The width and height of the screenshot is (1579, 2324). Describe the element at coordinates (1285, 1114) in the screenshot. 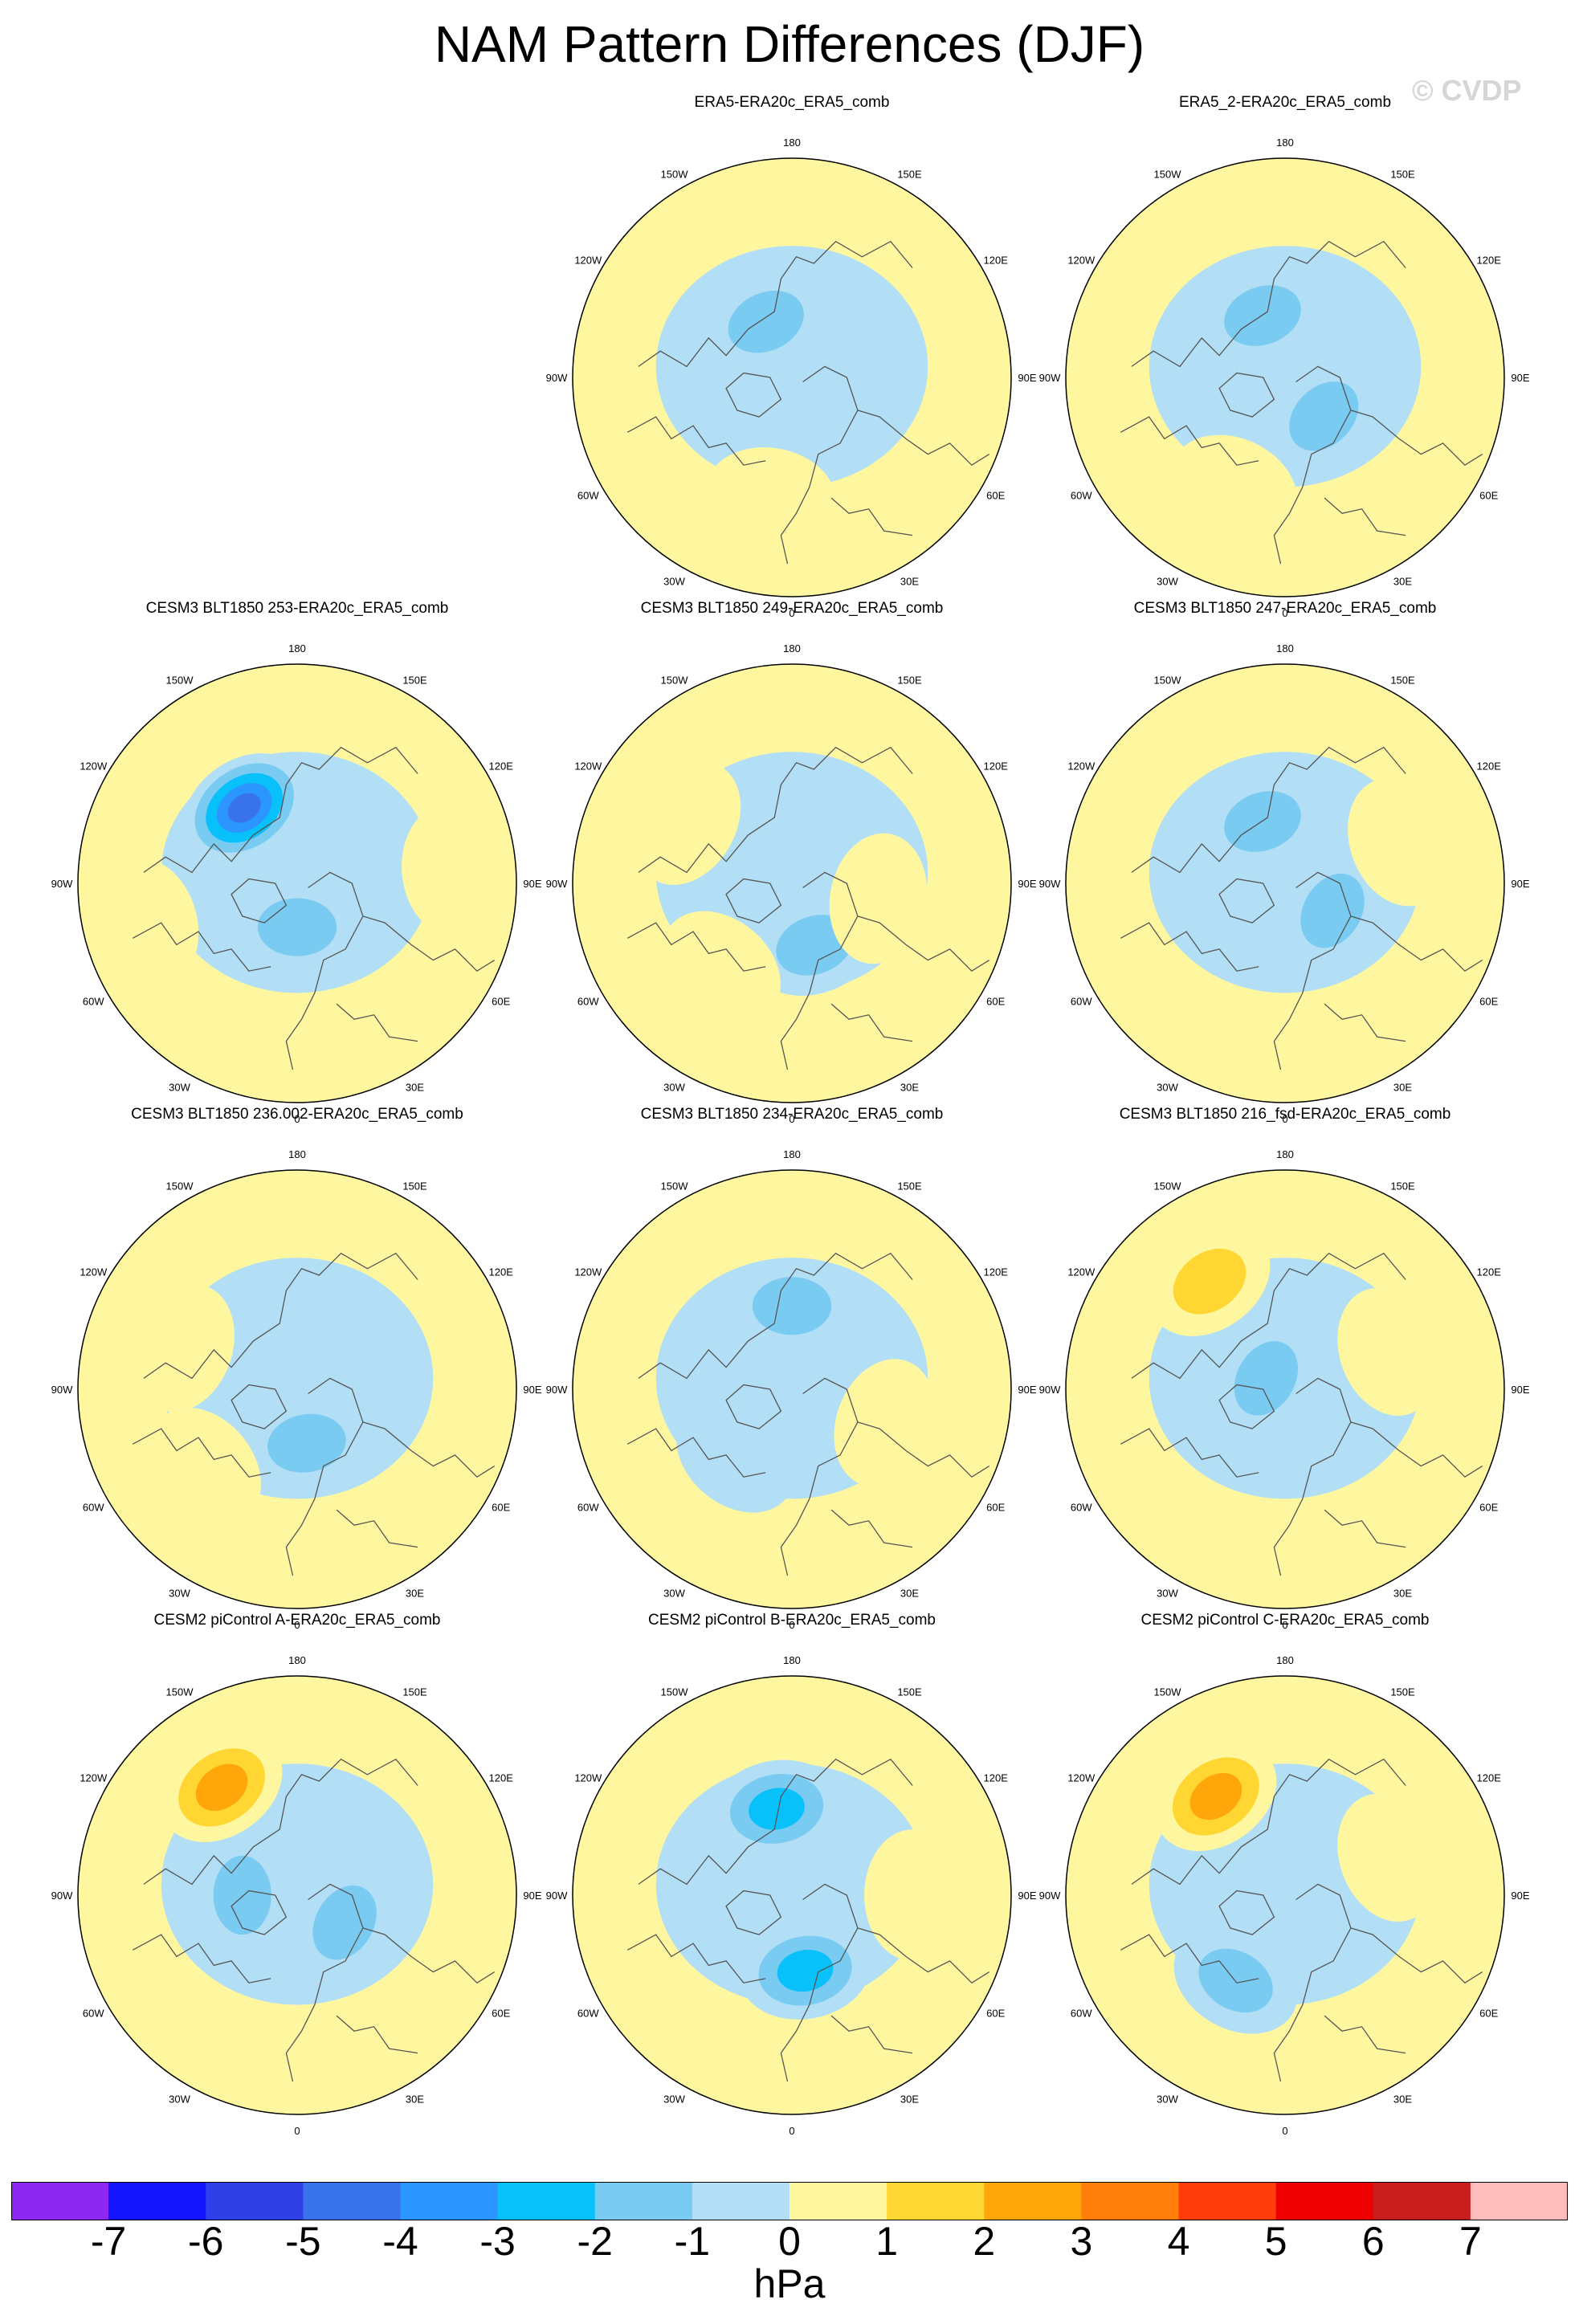

I see `panel-title: CESM3 BLT1850 216_fsd-ERA20c_ERA5_comb` at that location.